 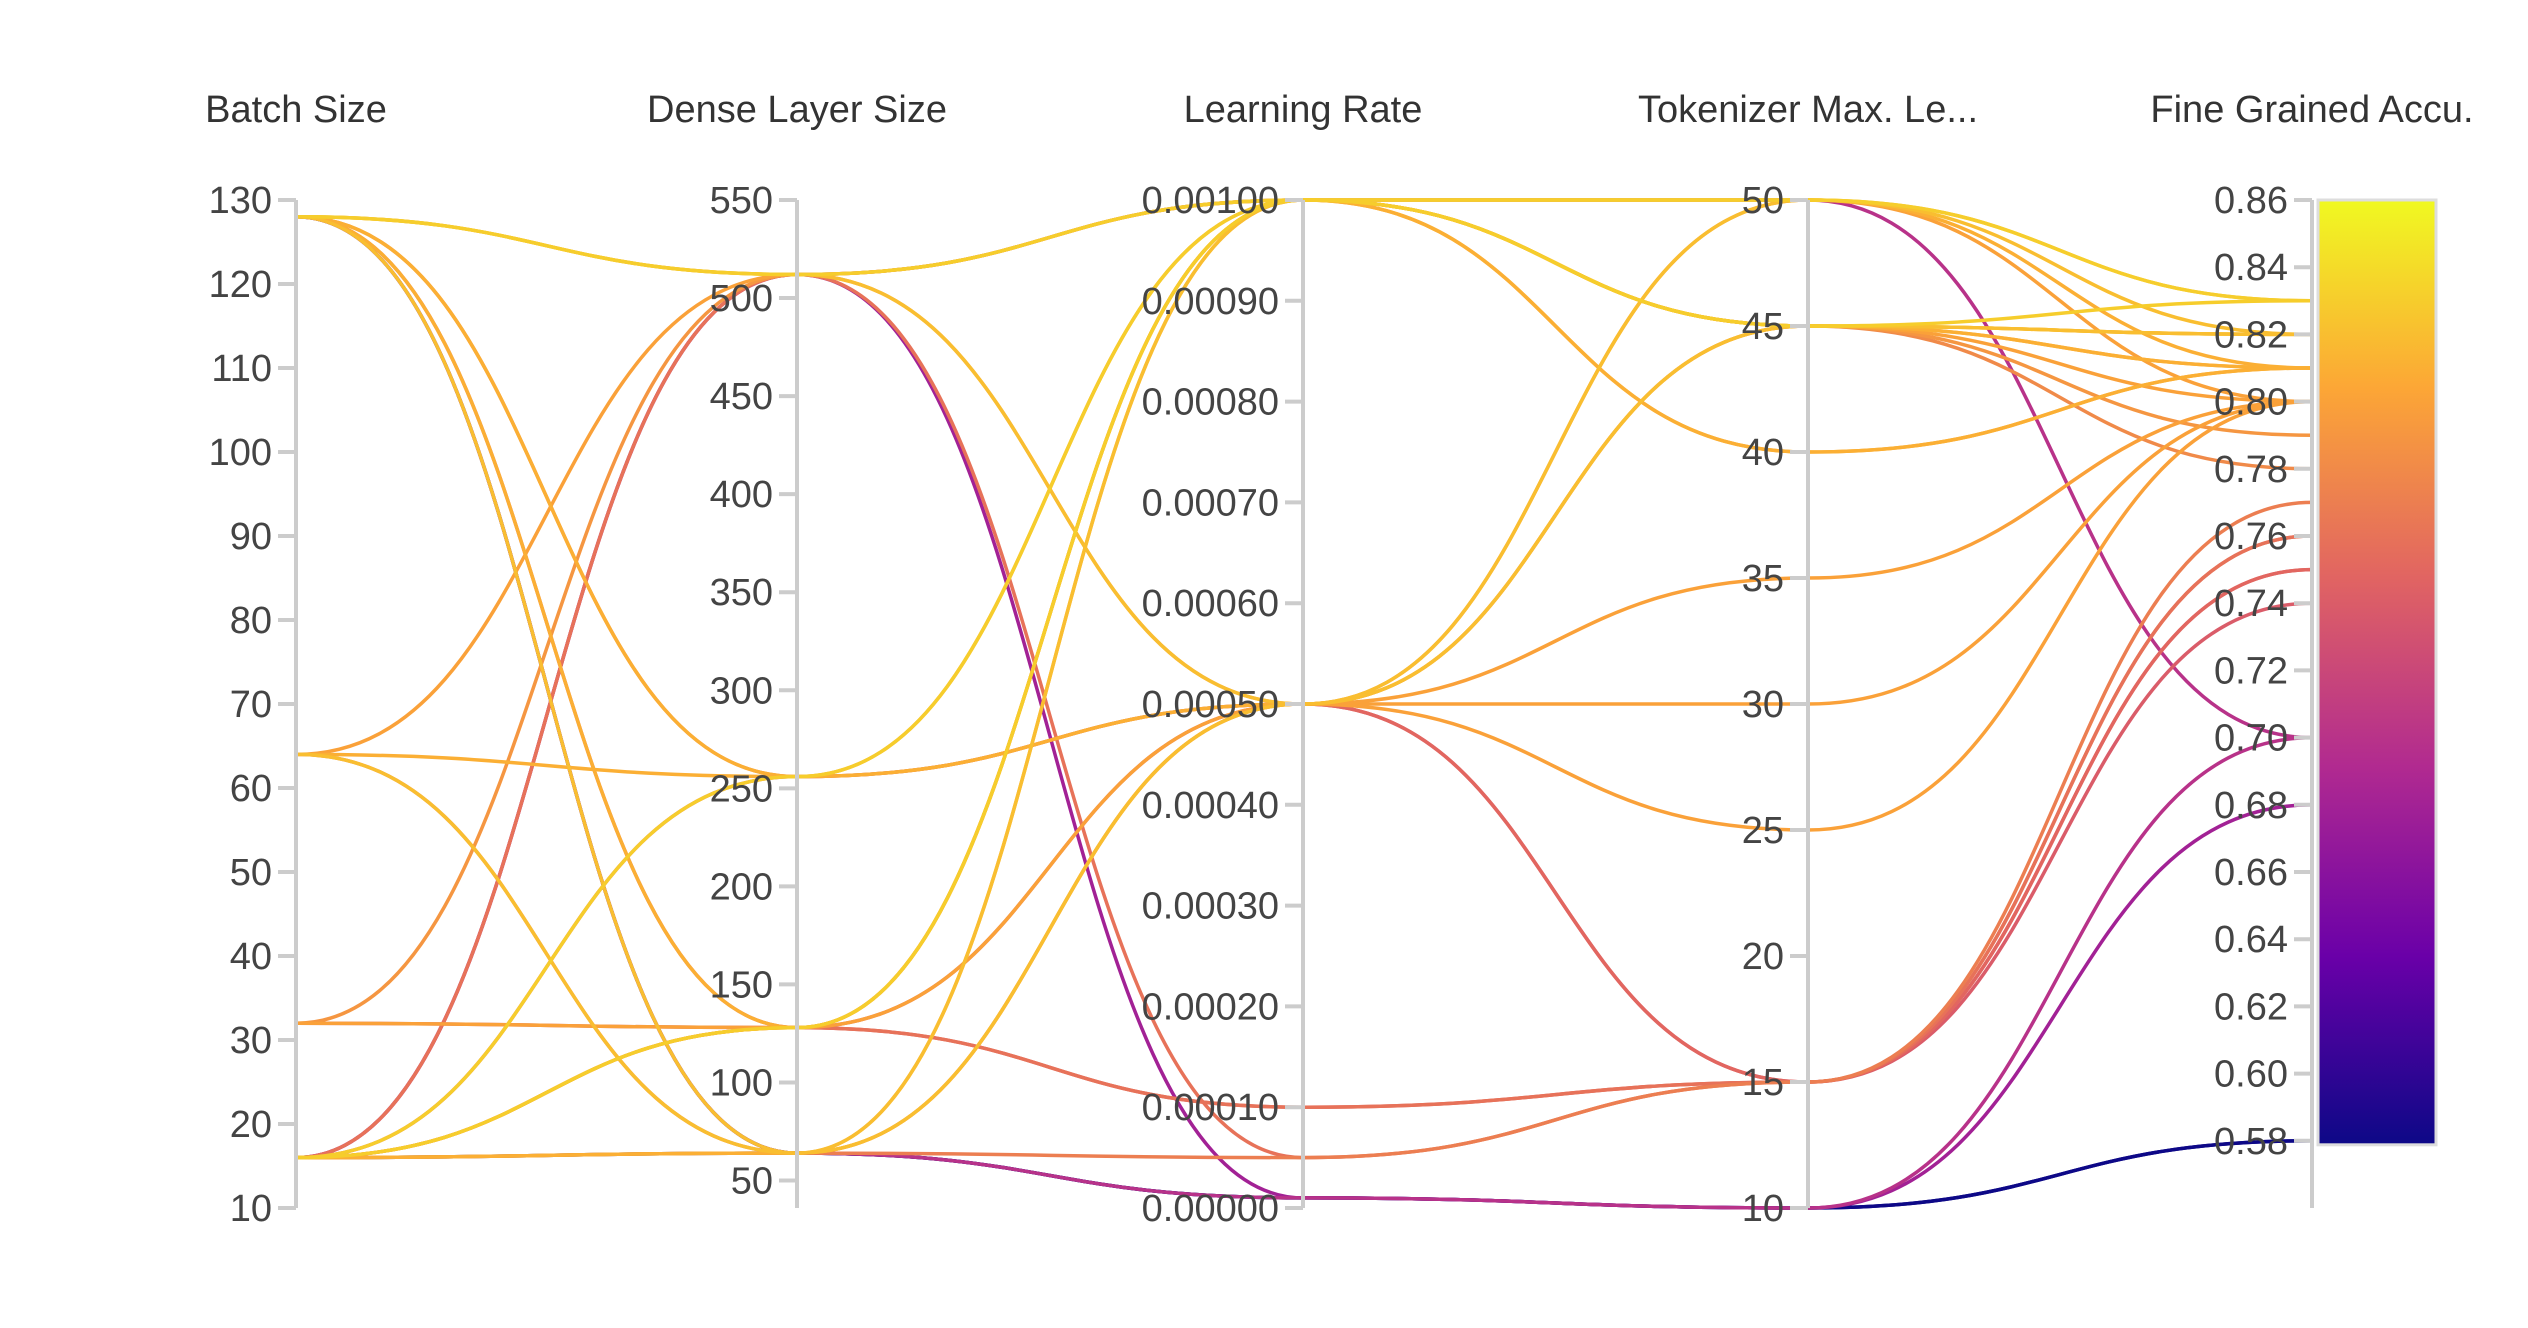 What do you see at coordinates (2251, 537) in the screenshot?
I see `tick-label: 0.76` at bounding box center [2251, 537].